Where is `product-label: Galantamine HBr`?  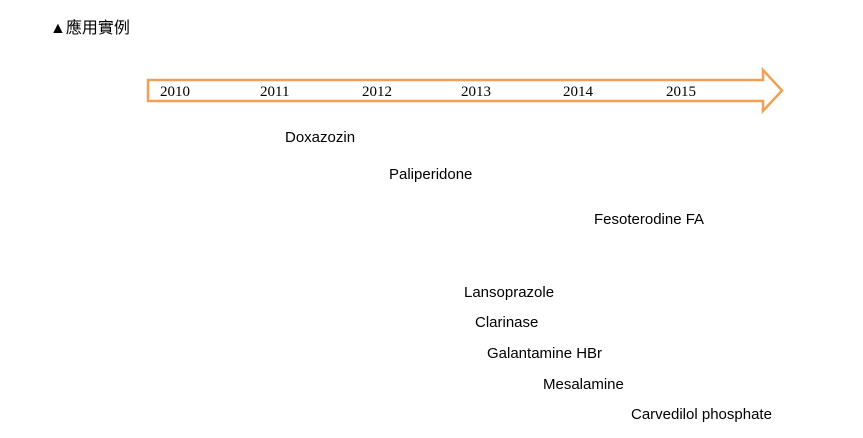 product-label: Galantamine HBr is located at coordinates (544, 353).